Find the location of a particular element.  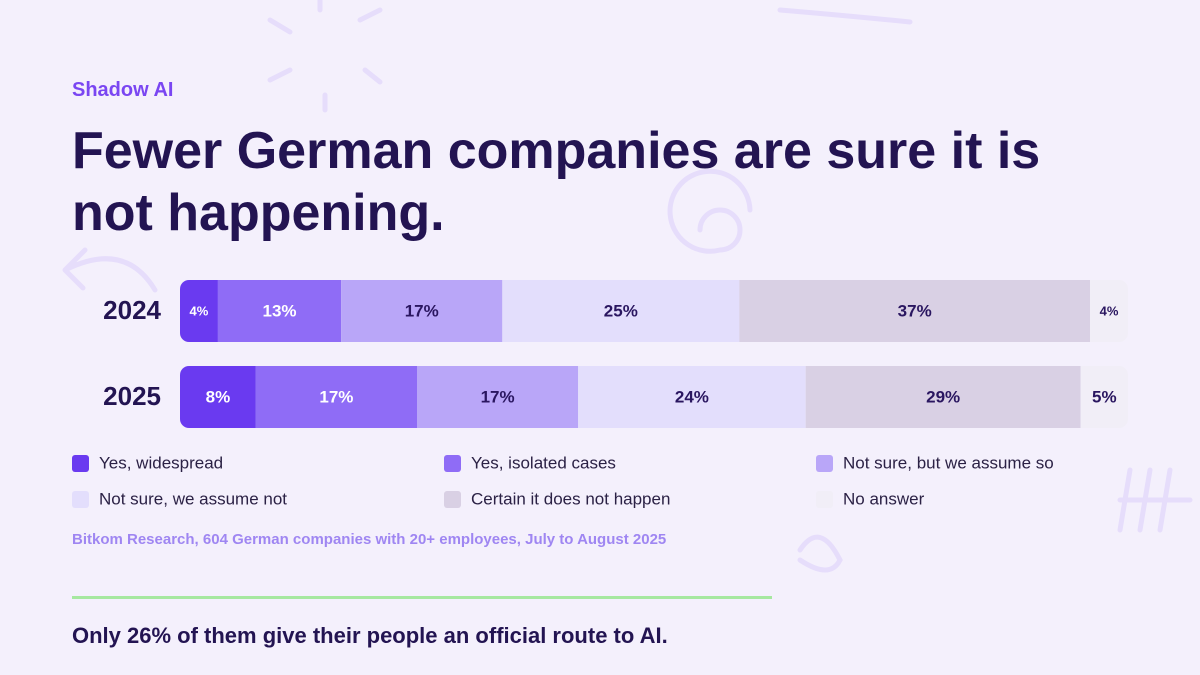

value-label: 13% is located at coordinates (280, 310).